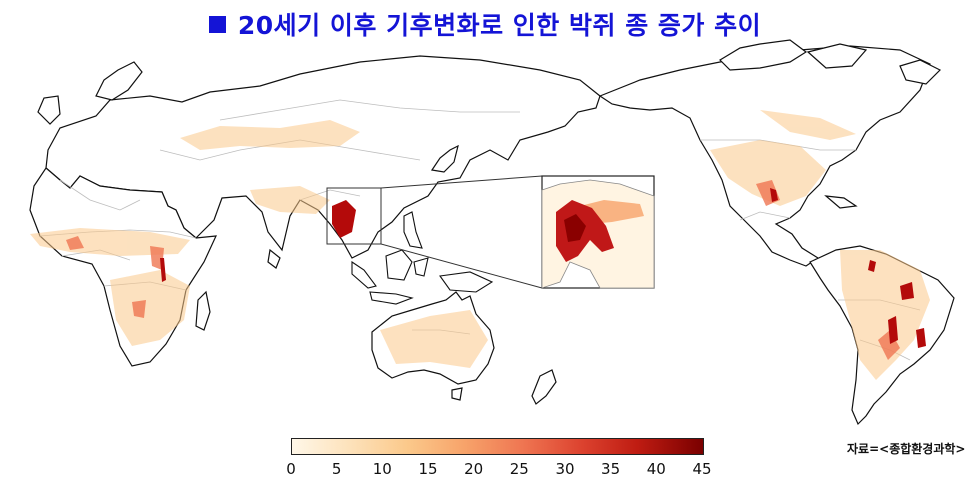 The image size is (970, 486). What do you see at coordinates (611, 469) in the screenshot?
I see `legend-tick-35: 35` at bounding box center [611, 469].